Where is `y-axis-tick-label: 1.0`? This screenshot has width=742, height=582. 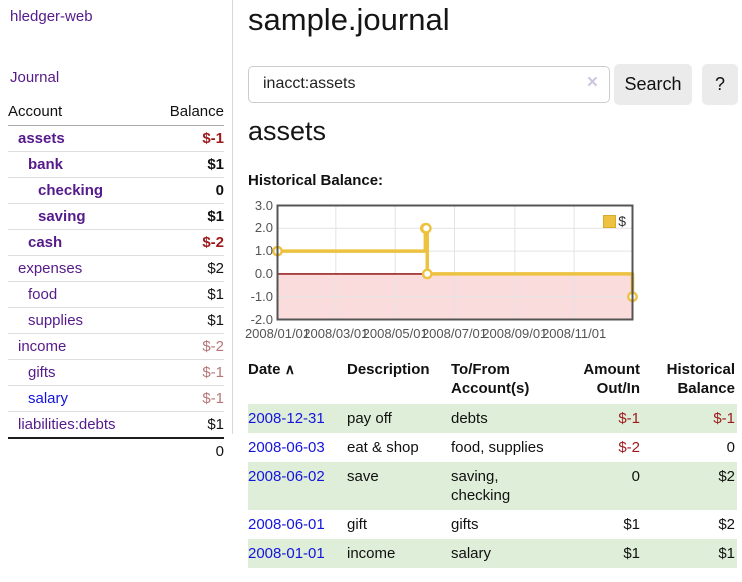
y-axis-tick-label: 1.0 is located at coordinates (263, 251).